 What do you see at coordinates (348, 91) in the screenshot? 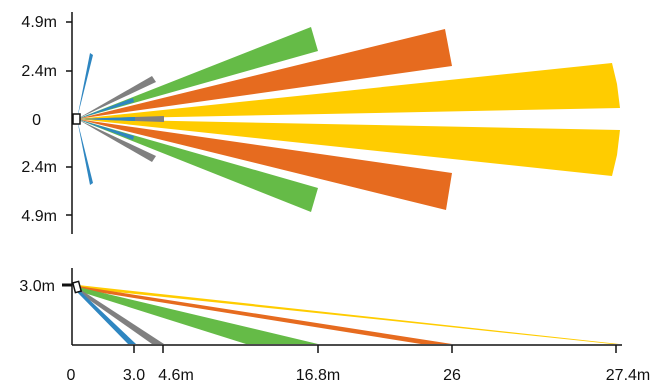
I see `top-zone-yellow-upper` at bounding box center [348, 91].